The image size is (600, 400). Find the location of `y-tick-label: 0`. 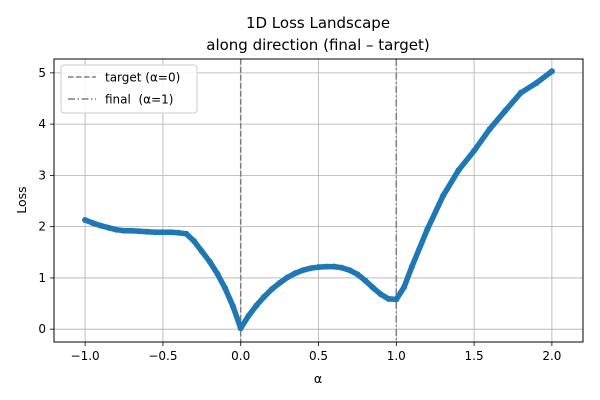

y-tick-label: 0 is located at coordinates (42, 329).